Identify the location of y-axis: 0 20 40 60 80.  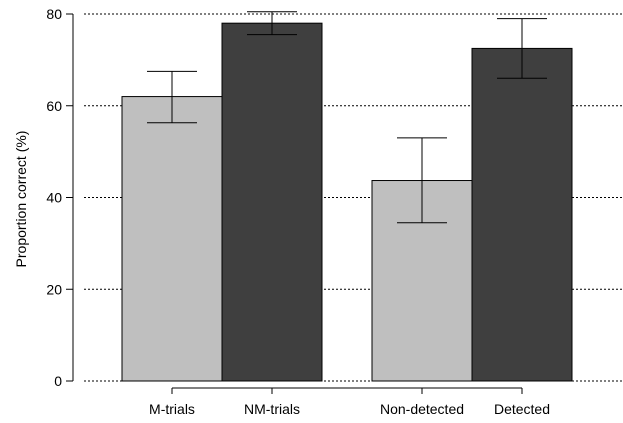
(60, 197).